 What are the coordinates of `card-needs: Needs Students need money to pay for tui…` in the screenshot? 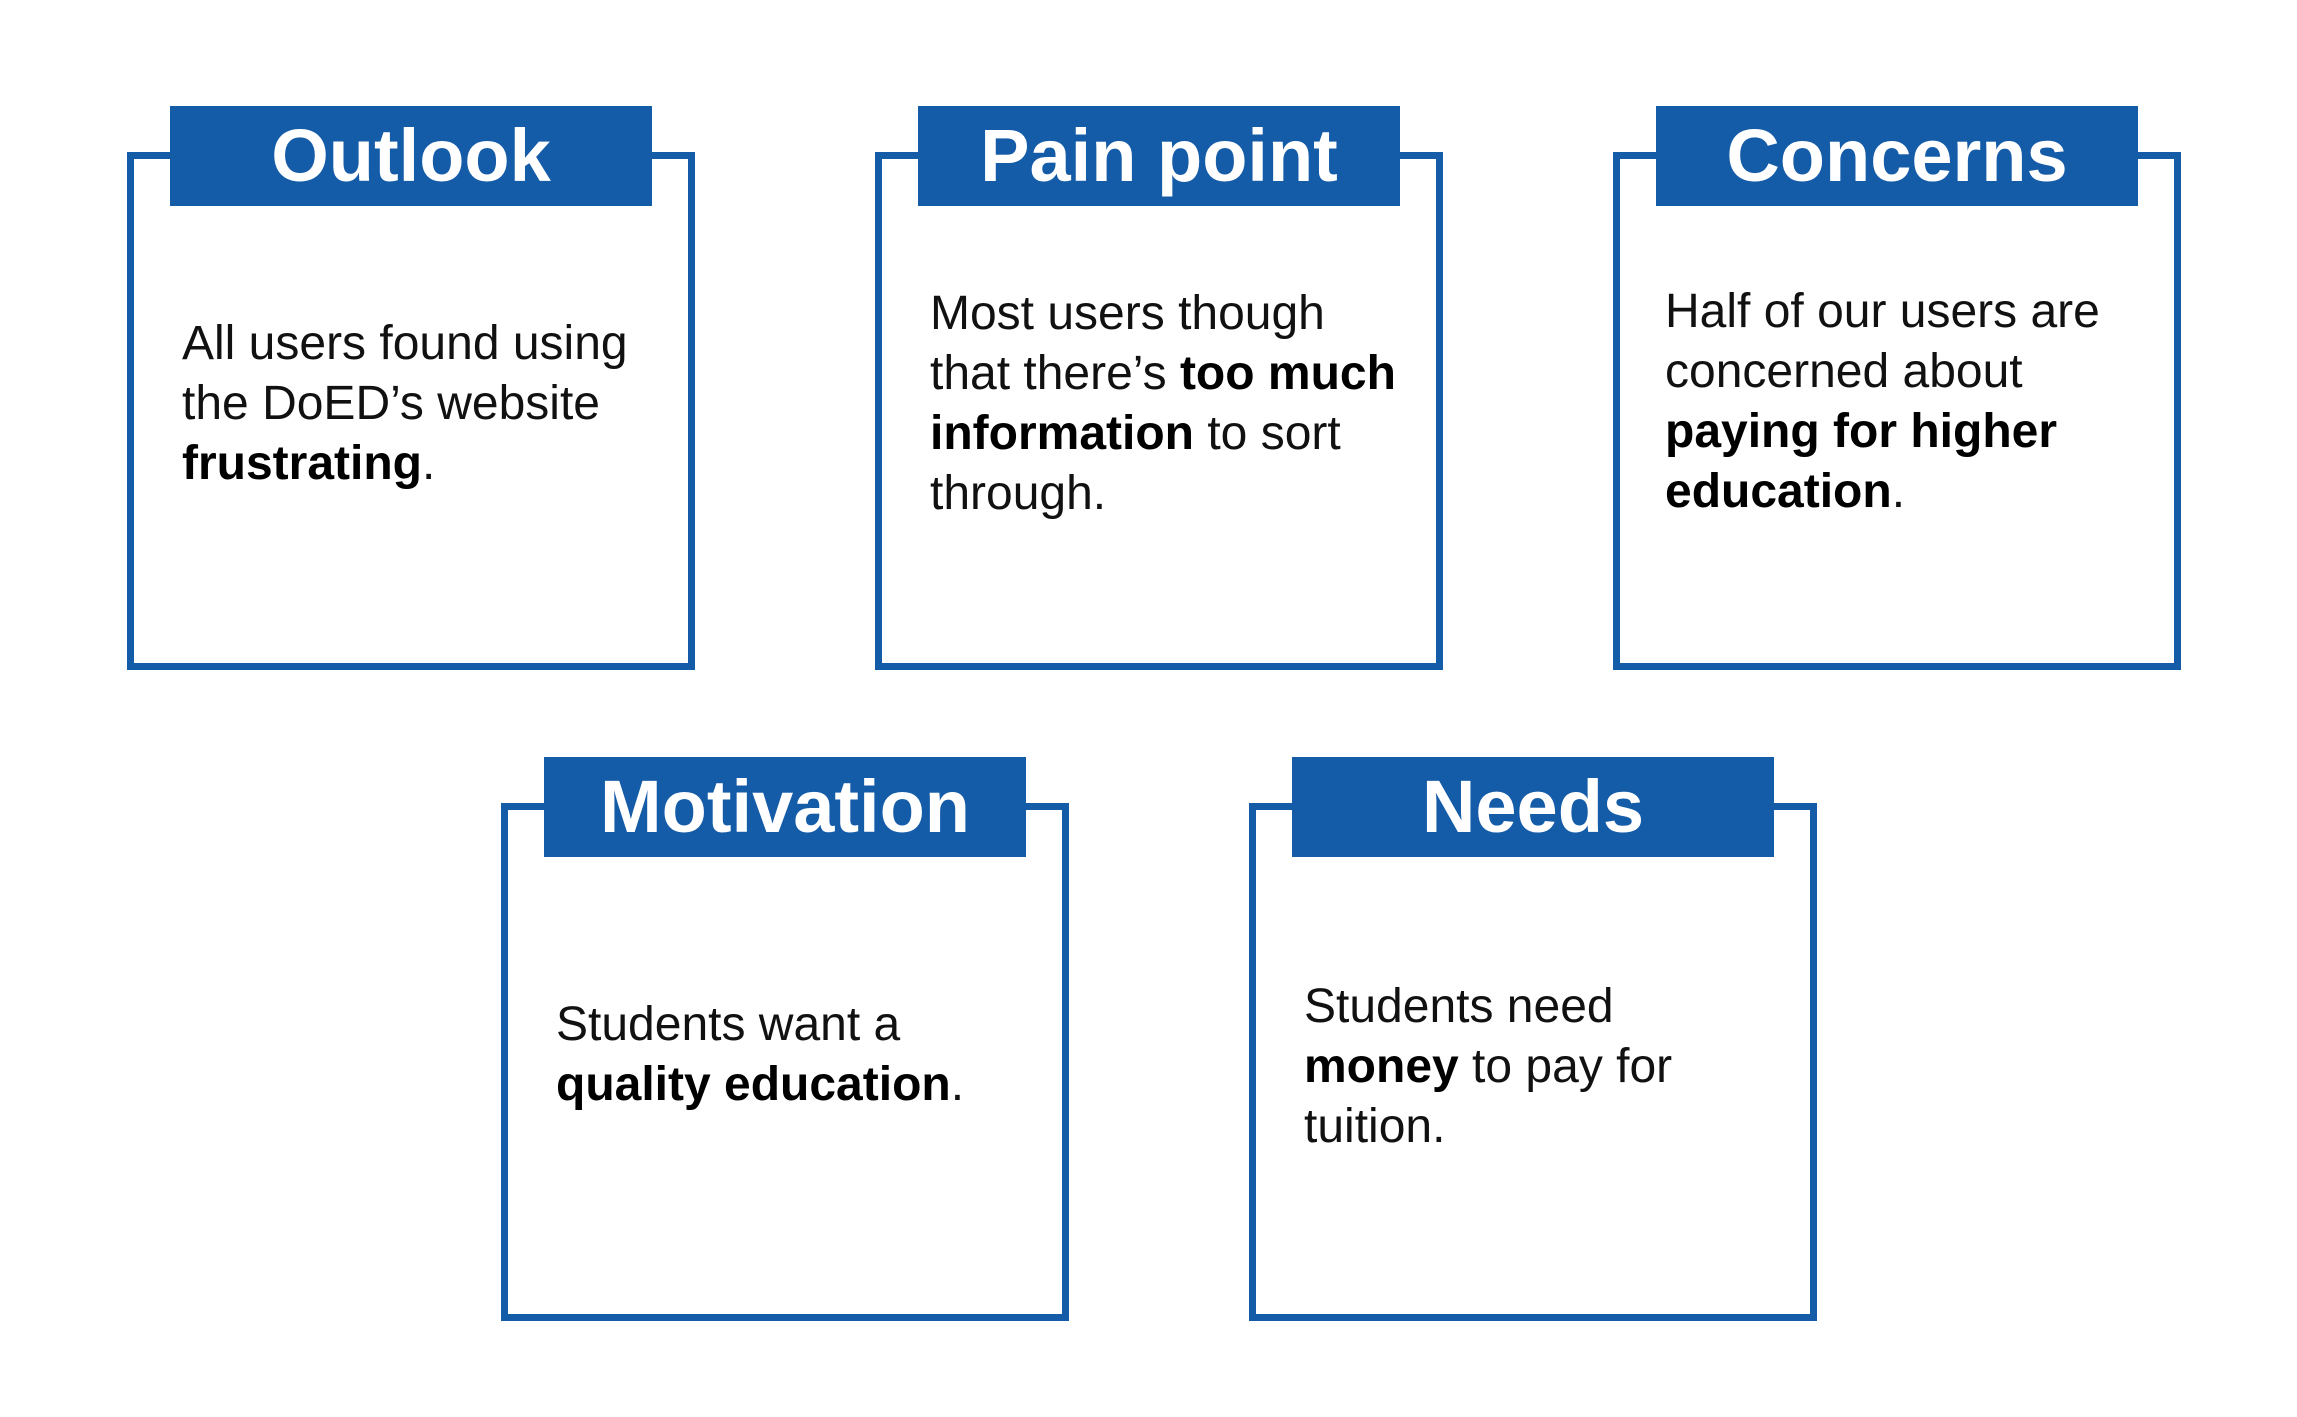 It's located at (1533, 1039).